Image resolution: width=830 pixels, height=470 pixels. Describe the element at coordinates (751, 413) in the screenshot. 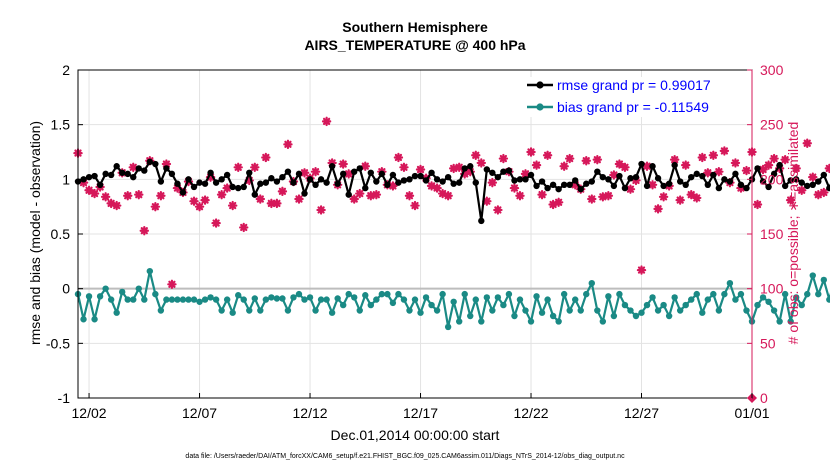

I see `x-tick-label: 01/01` at that location.